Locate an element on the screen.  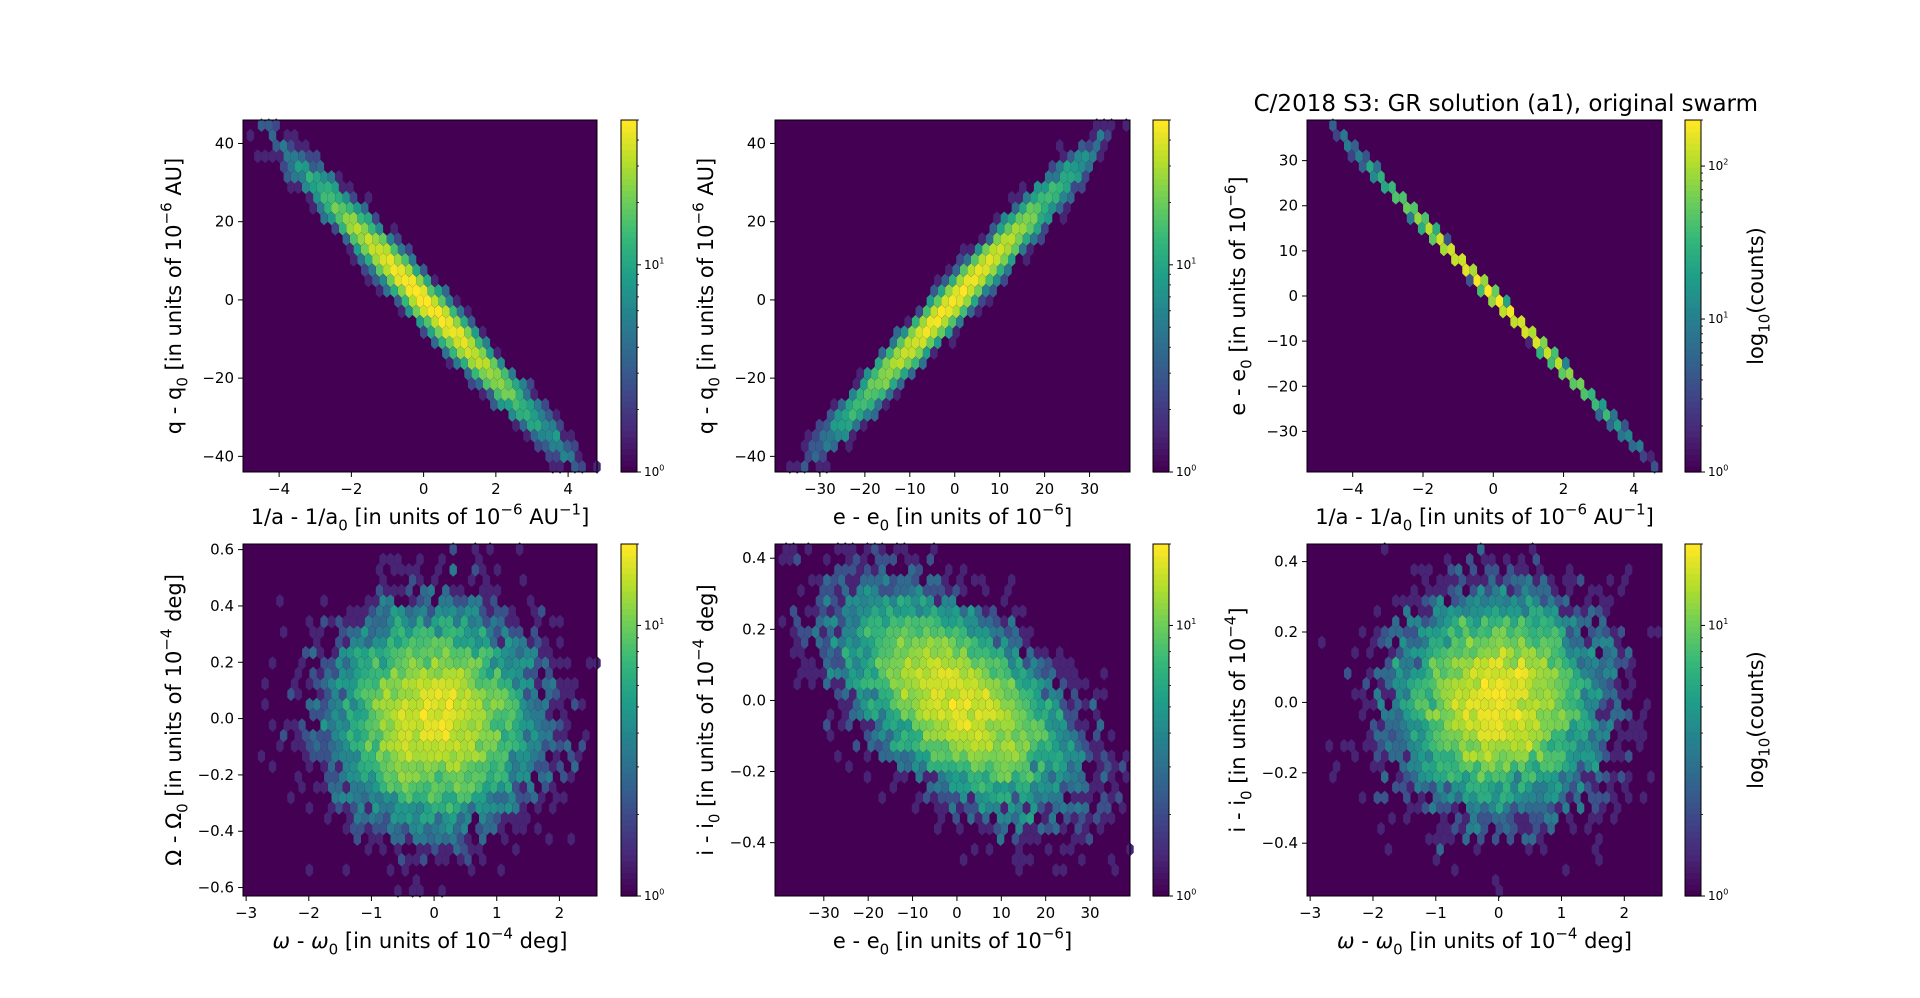
p3-ytick-label: −20 is located at coordinates (1282, 386).